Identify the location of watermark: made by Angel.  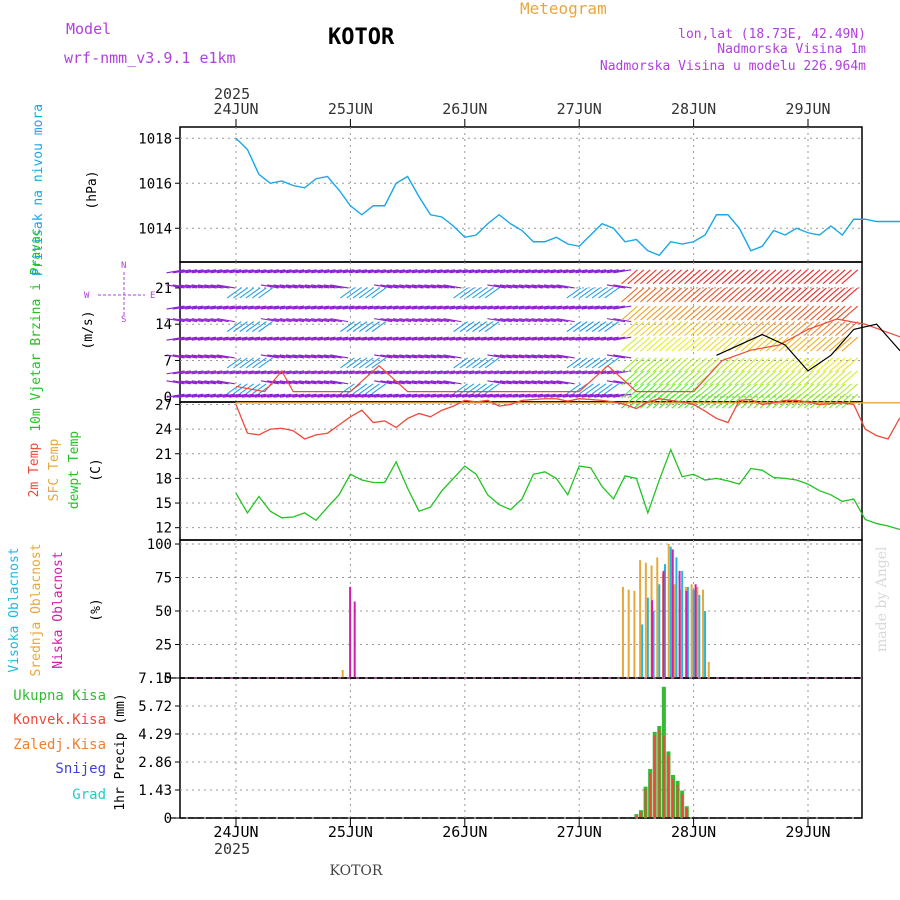
(882, 599).